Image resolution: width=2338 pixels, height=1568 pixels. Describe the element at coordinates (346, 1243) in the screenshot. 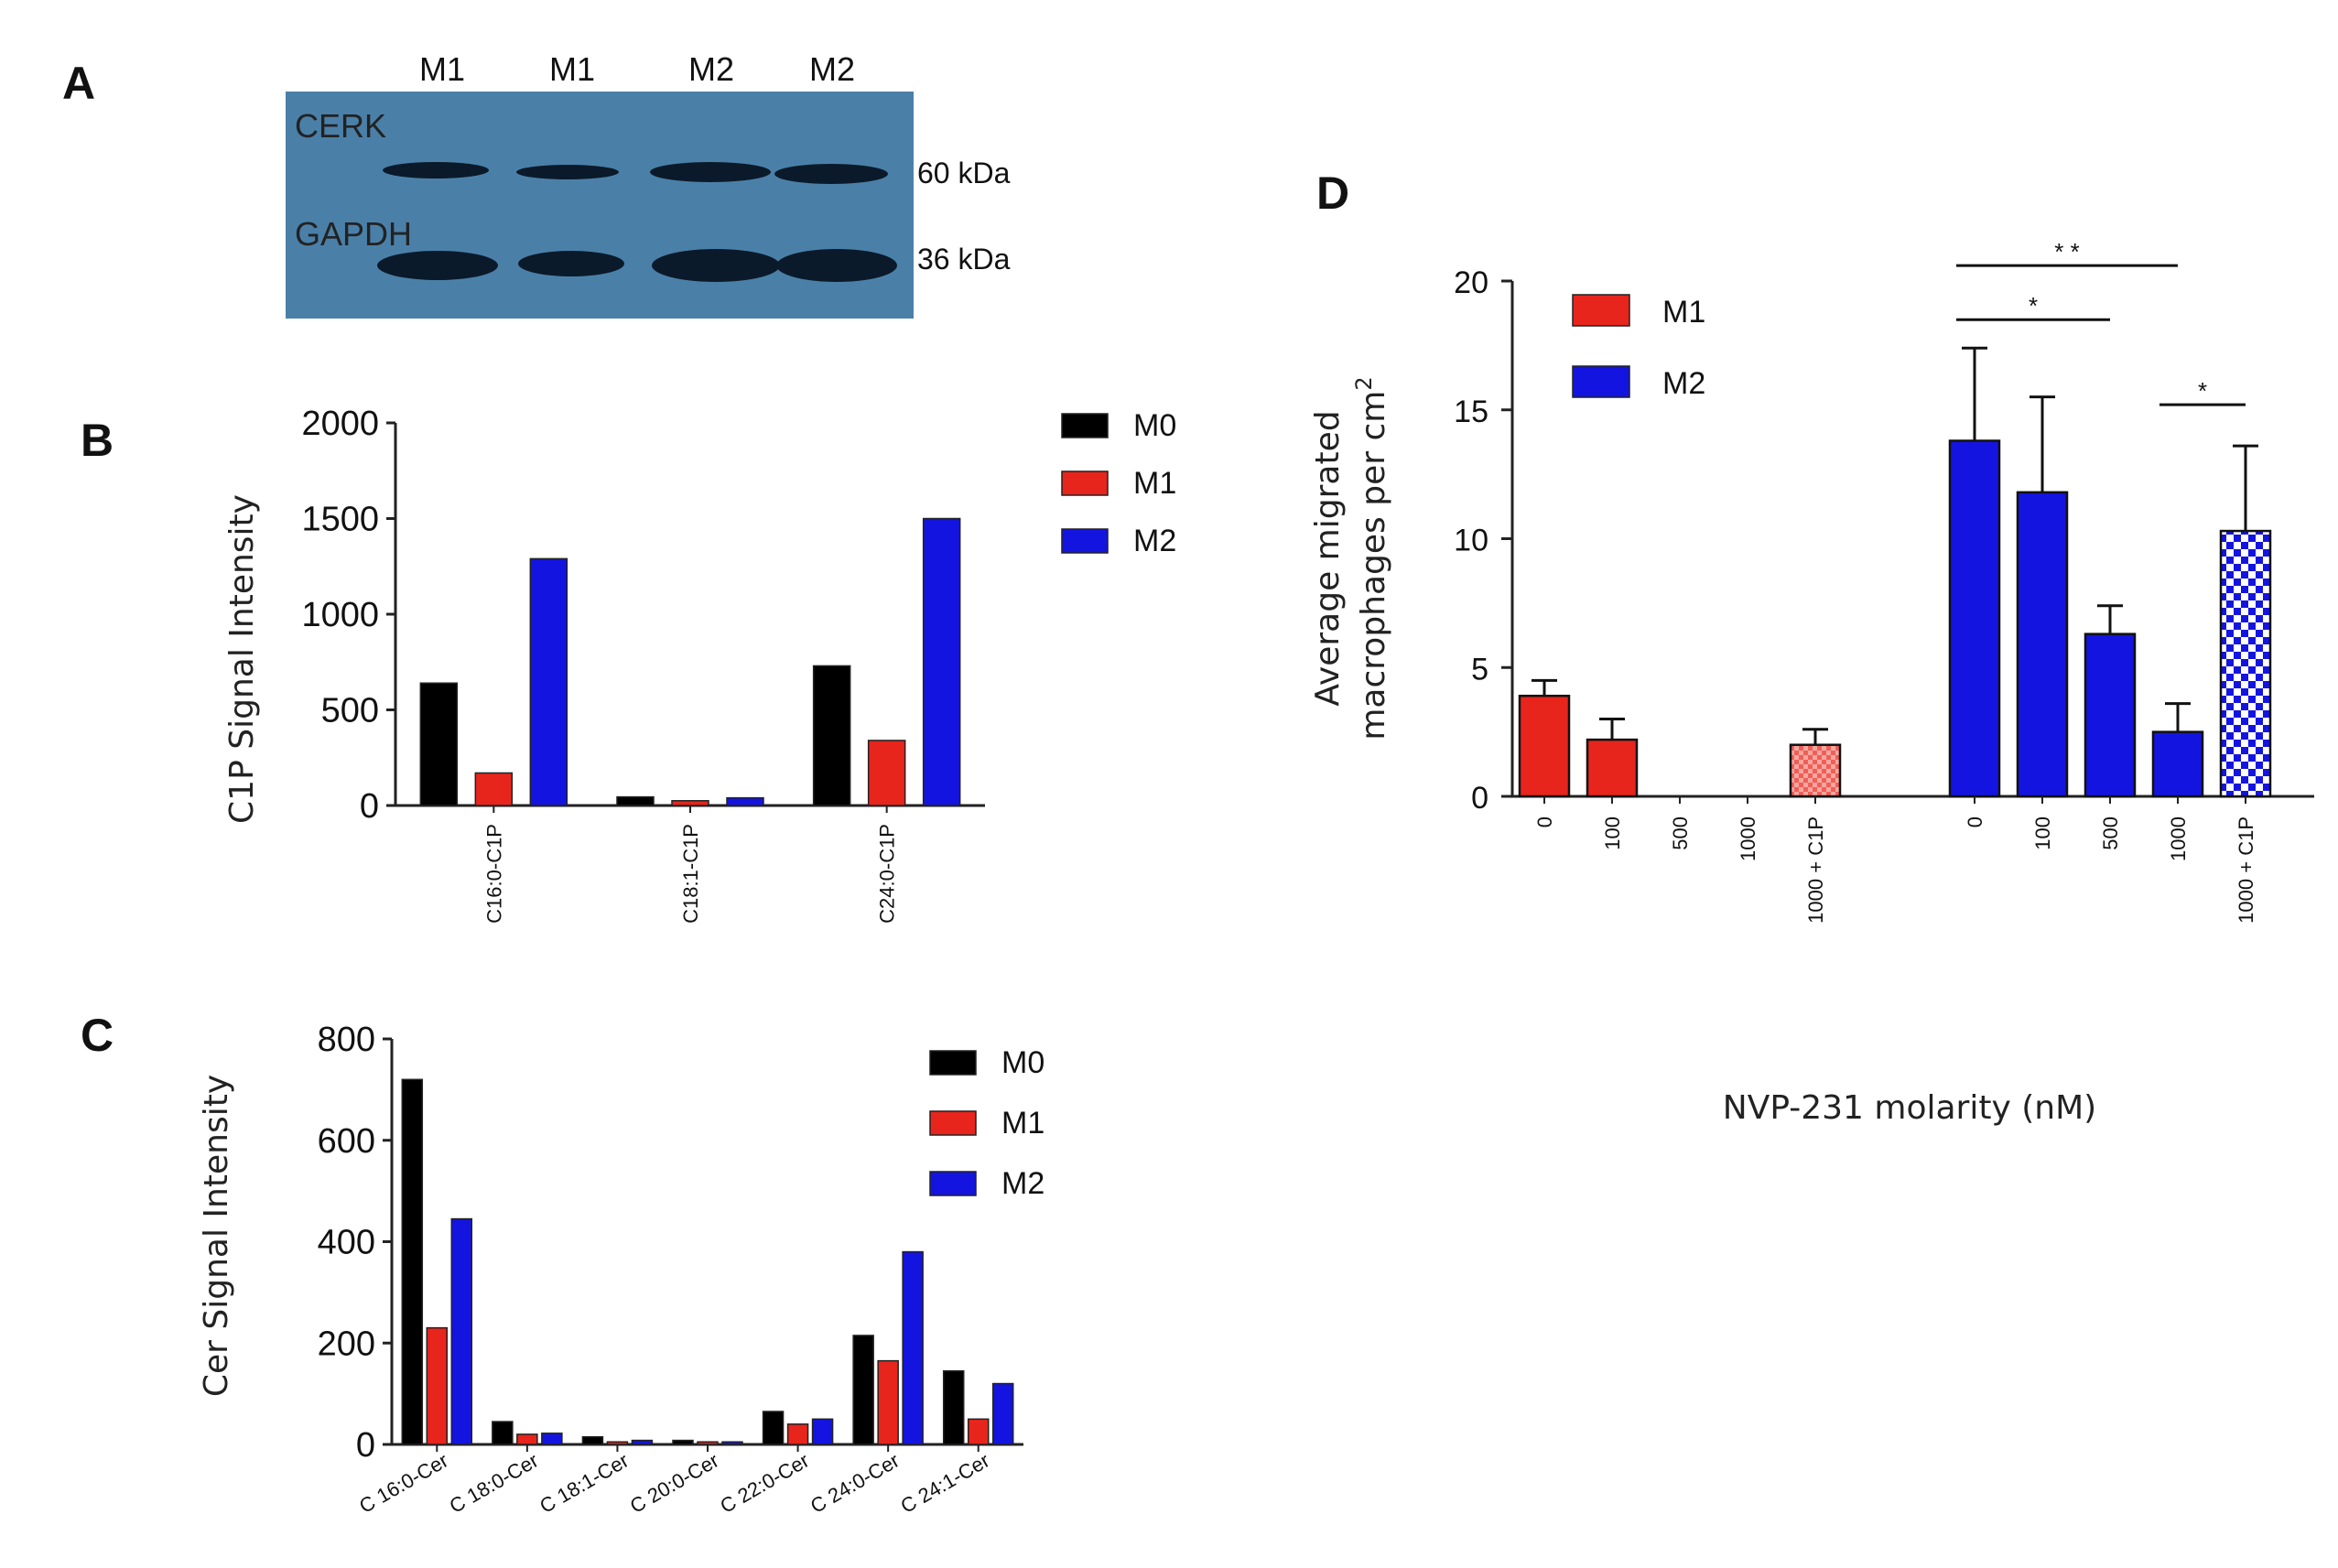

I see `chart-c-ytick-label-2: 400` at that location.